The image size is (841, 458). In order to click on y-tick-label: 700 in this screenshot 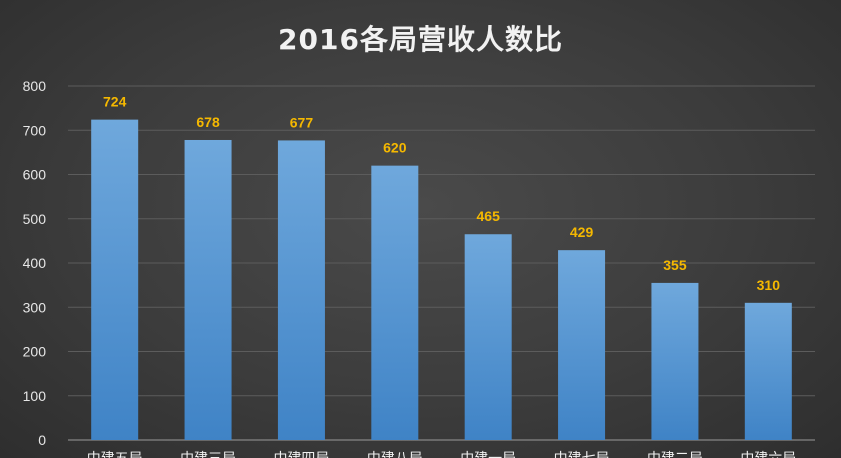, I will do `click(35, 130)`.